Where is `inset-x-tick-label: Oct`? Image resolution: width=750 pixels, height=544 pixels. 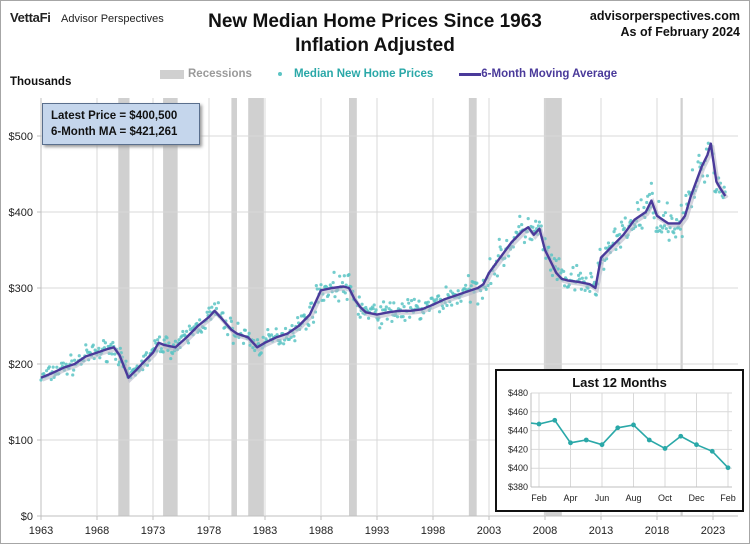
inset-x-tick-label: Oct is located at coordinates (665, 498).